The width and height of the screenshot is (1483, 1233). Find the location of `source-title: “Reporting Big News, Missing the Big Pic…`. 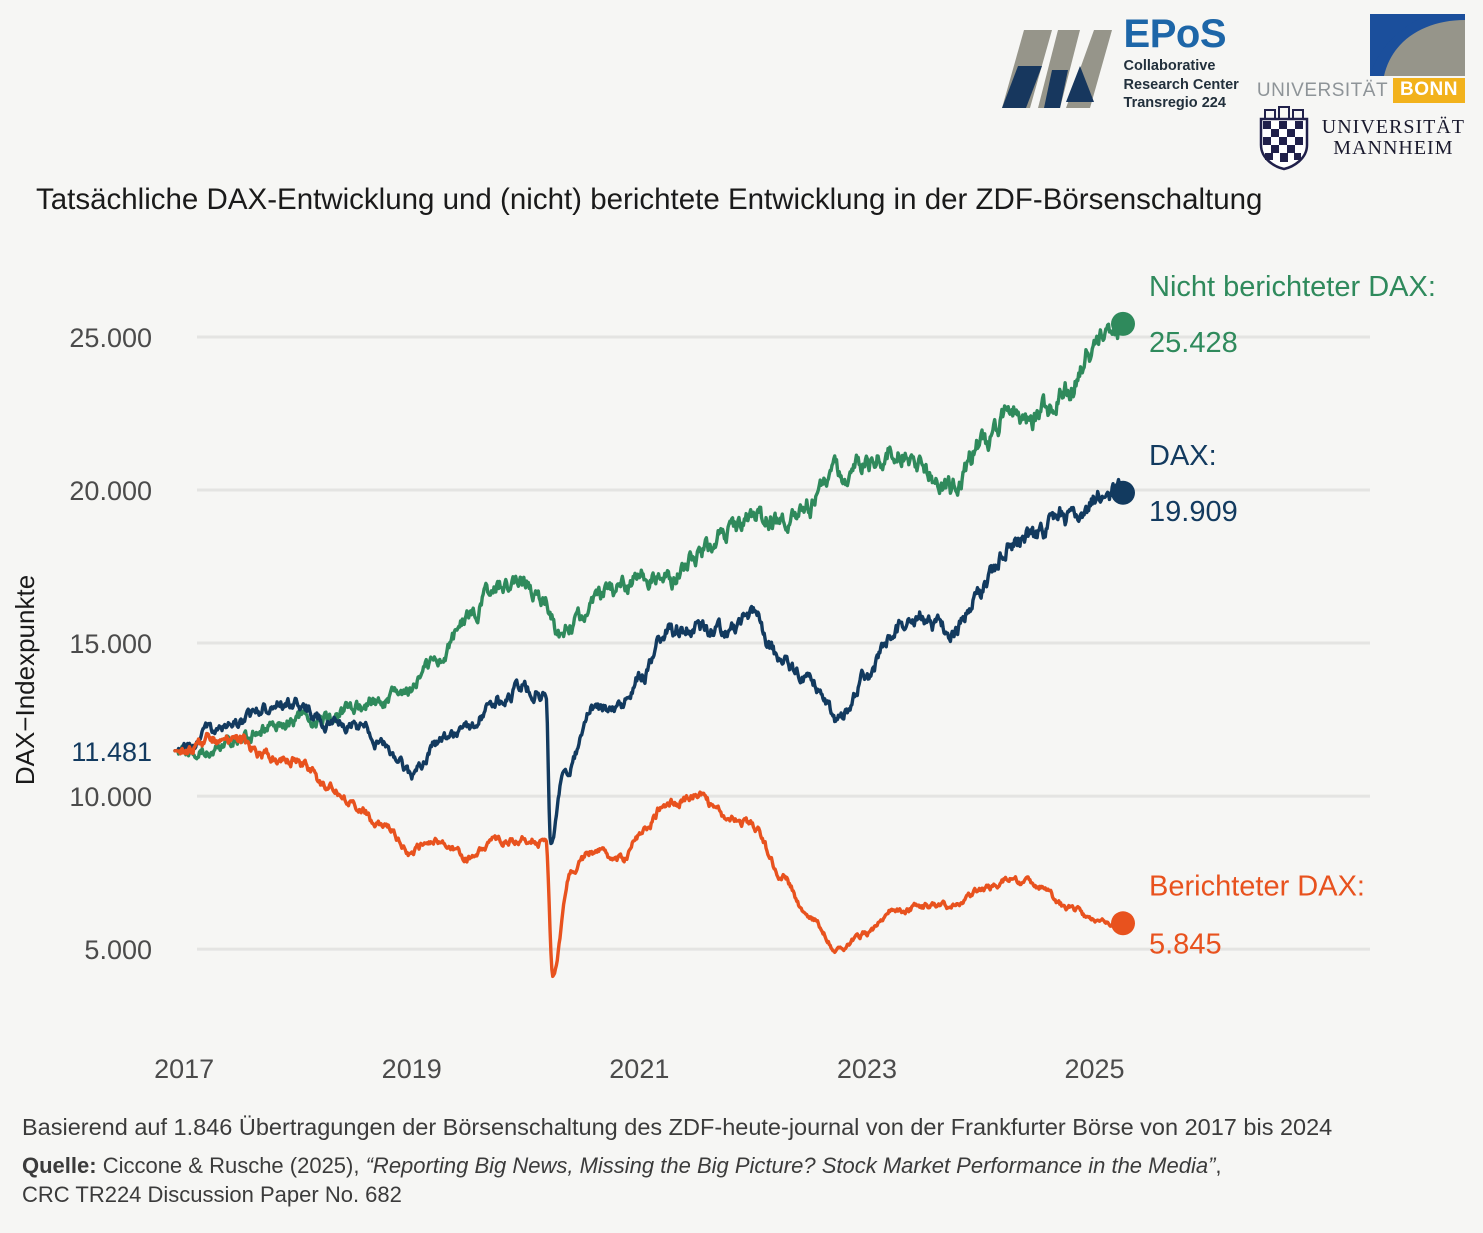

source-title: “Reporting Big News, Missing the Big Pic… is located at coordinates (790, 1166).